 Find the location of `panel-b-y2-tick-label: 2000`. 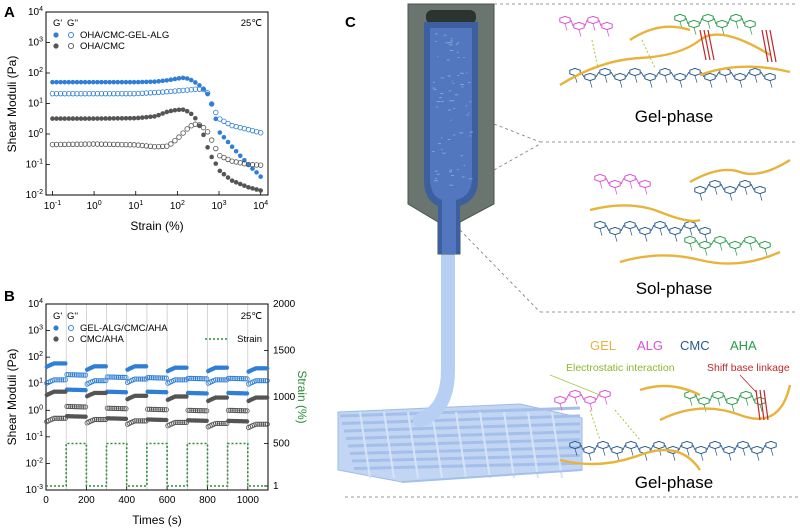

panel-b-y2-tick-label: 2000 is located at coordinates (284, 304).